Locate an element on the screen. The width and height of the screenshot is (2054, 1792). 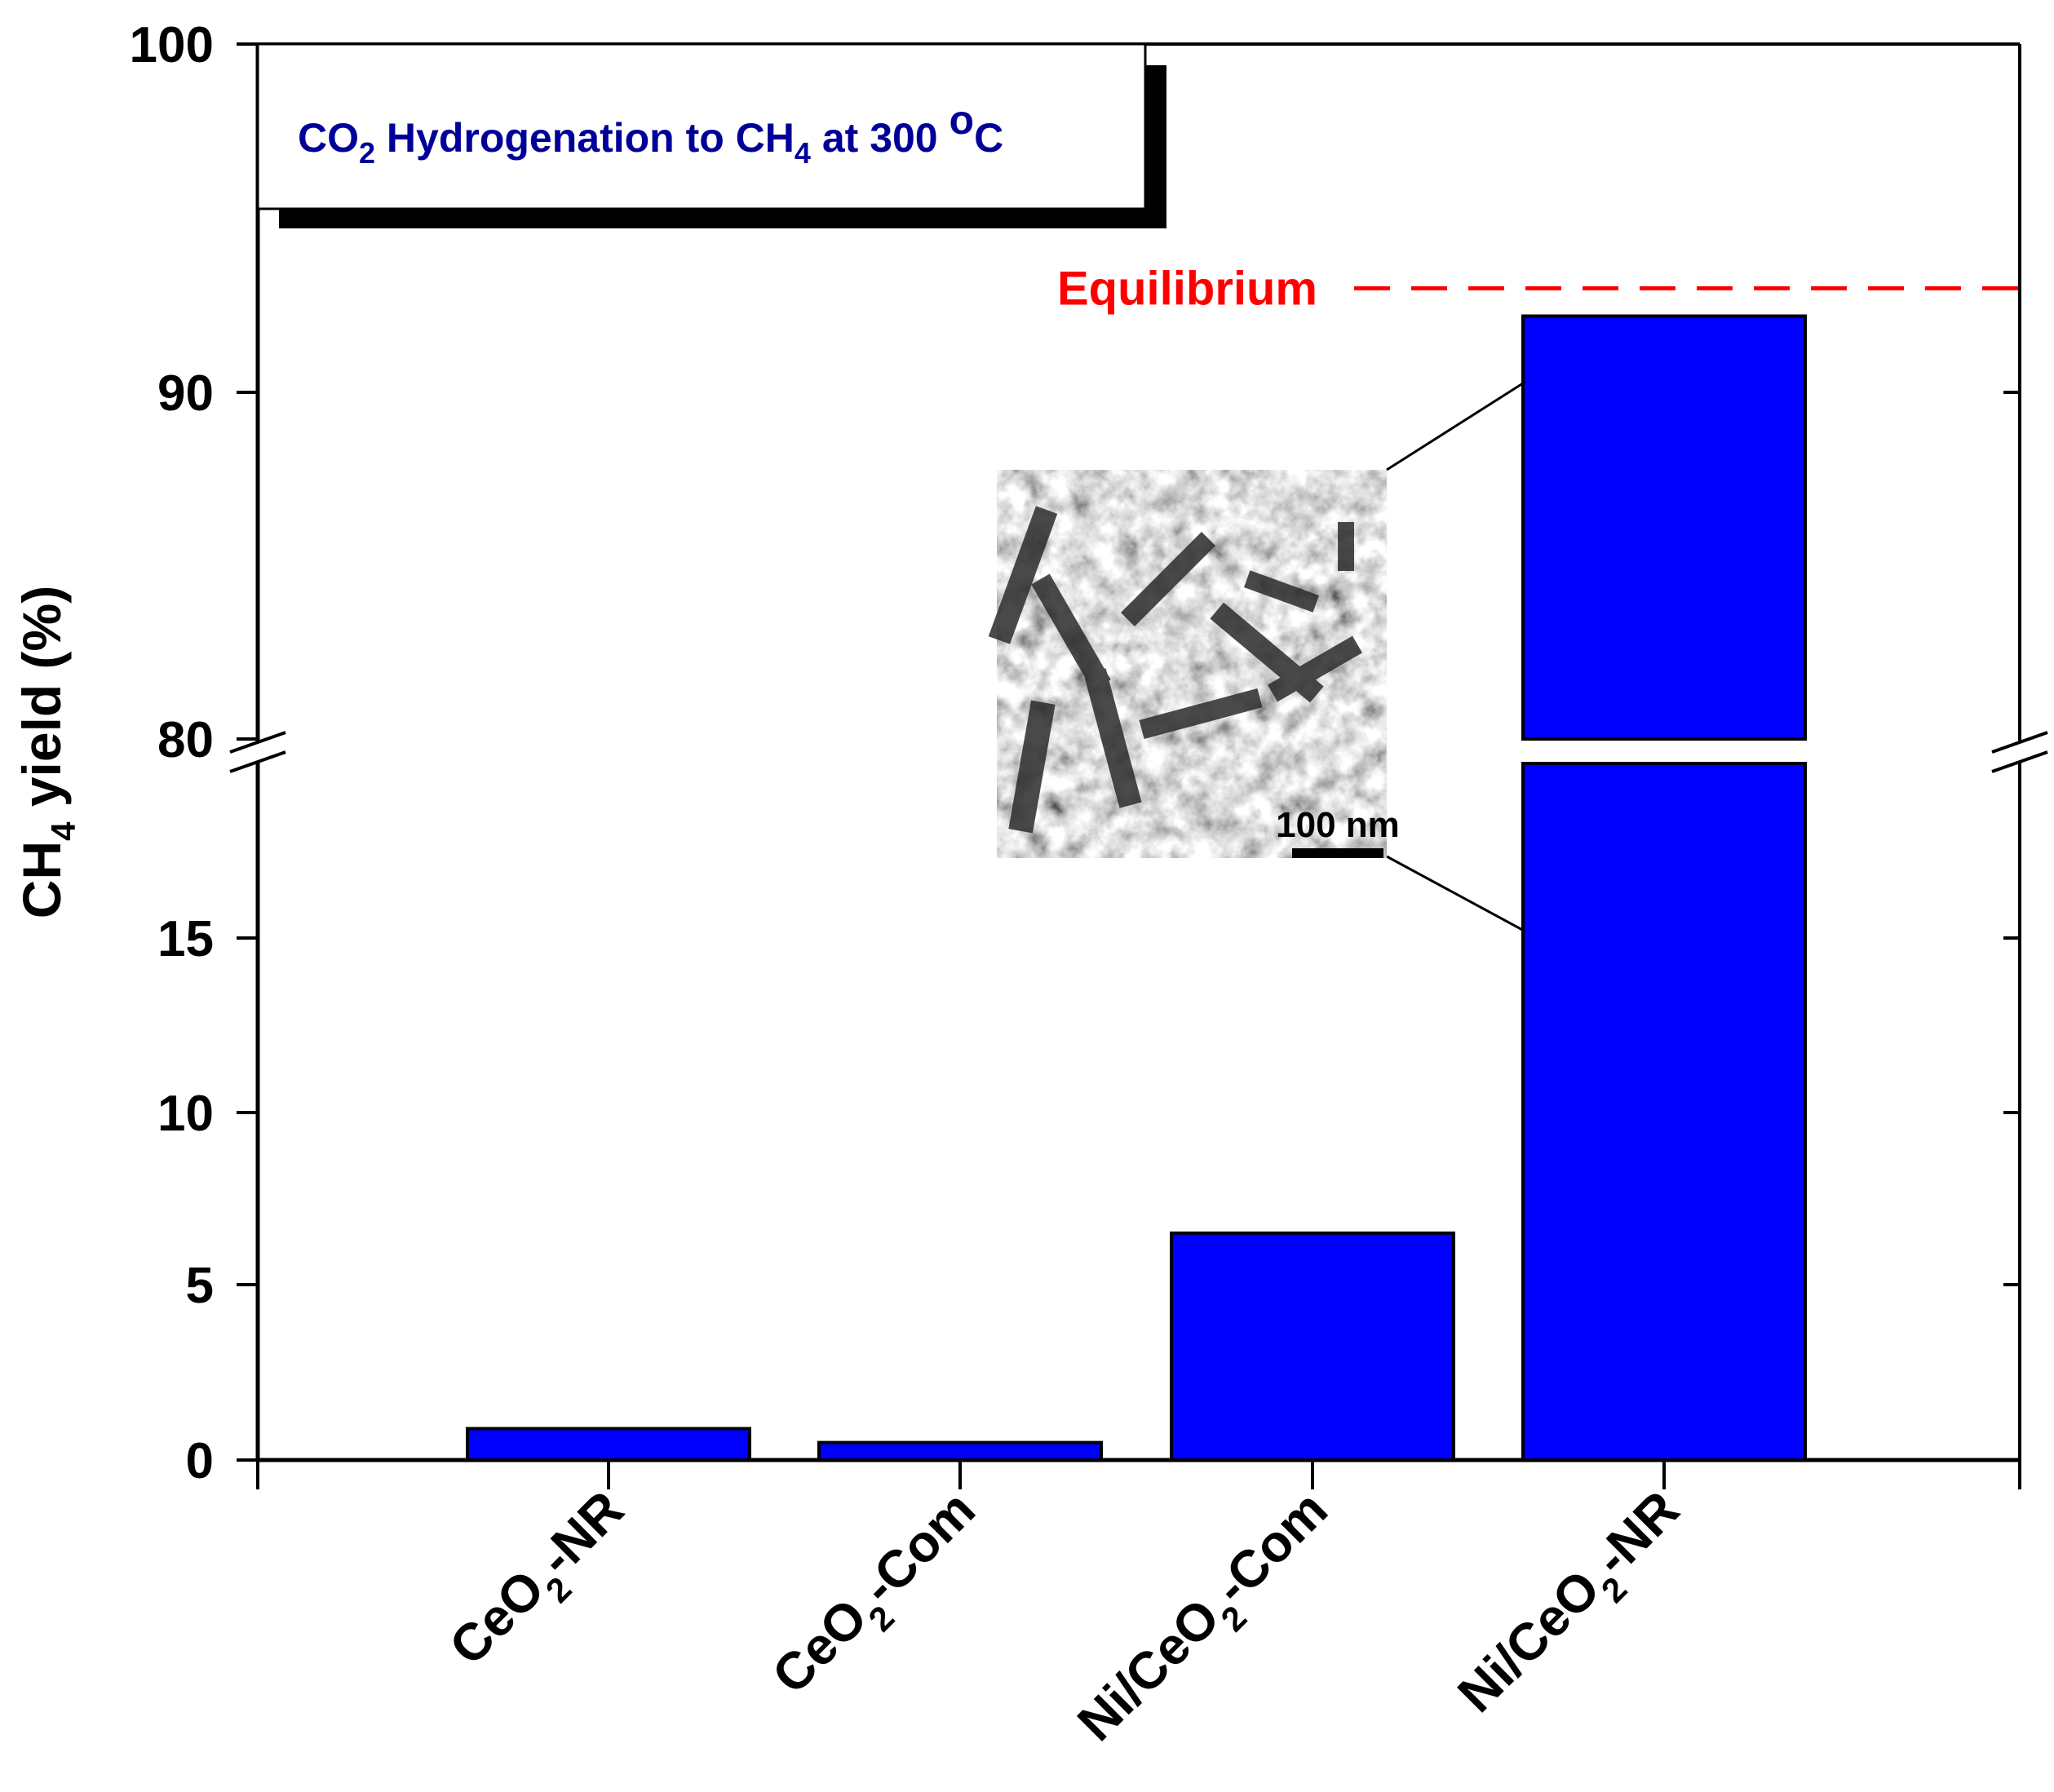
scale-bar-label: 100 nm is located at coordinates (1338, 825).